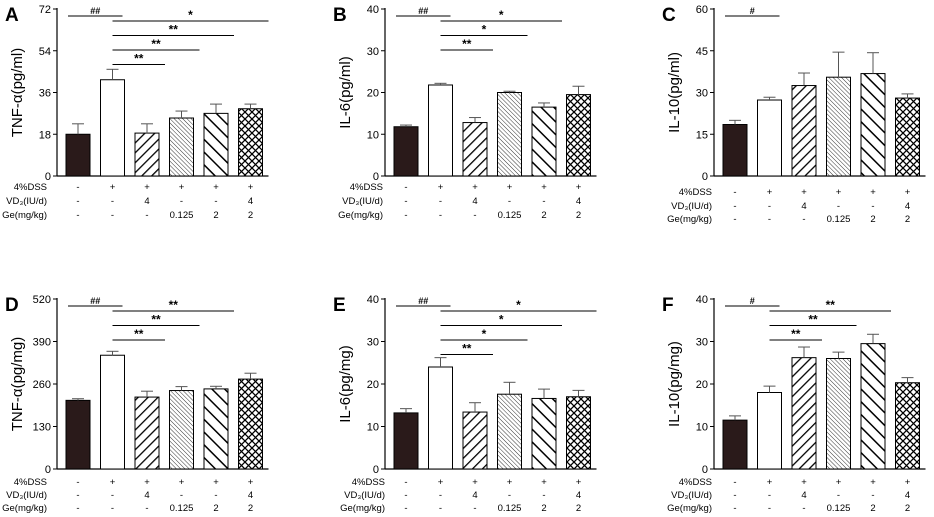 The height and width of the screenshot is (517, 934). Describe the element at coordinates (45, 135) in the screenshot. I see `y-tick-label: 18` at that location.